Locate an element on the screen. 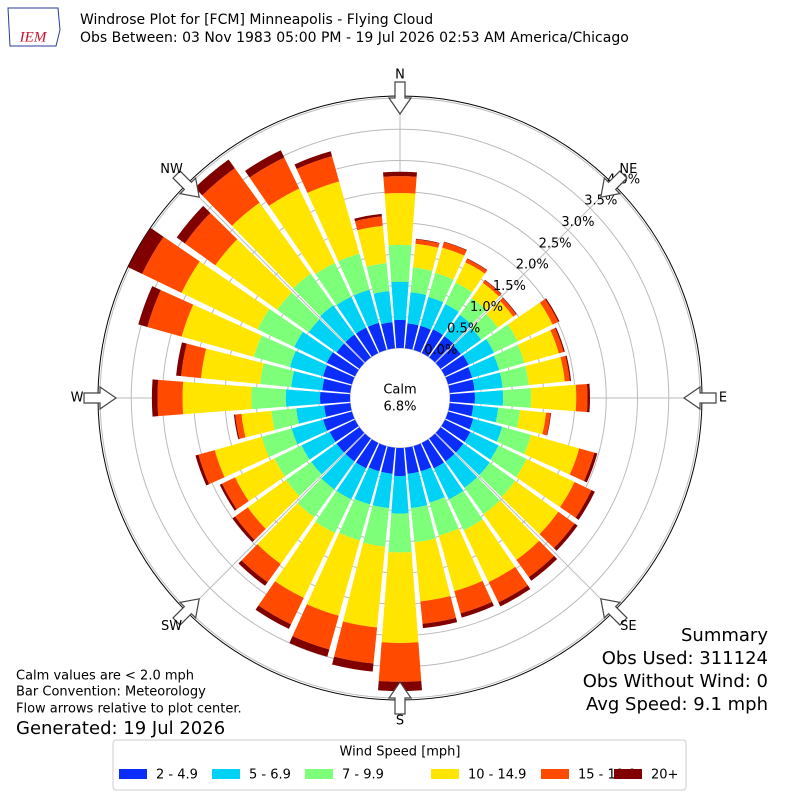 This screenshot has height=800, width=800. r-tick-label: 0.5% is located at coordinates (463, 329).